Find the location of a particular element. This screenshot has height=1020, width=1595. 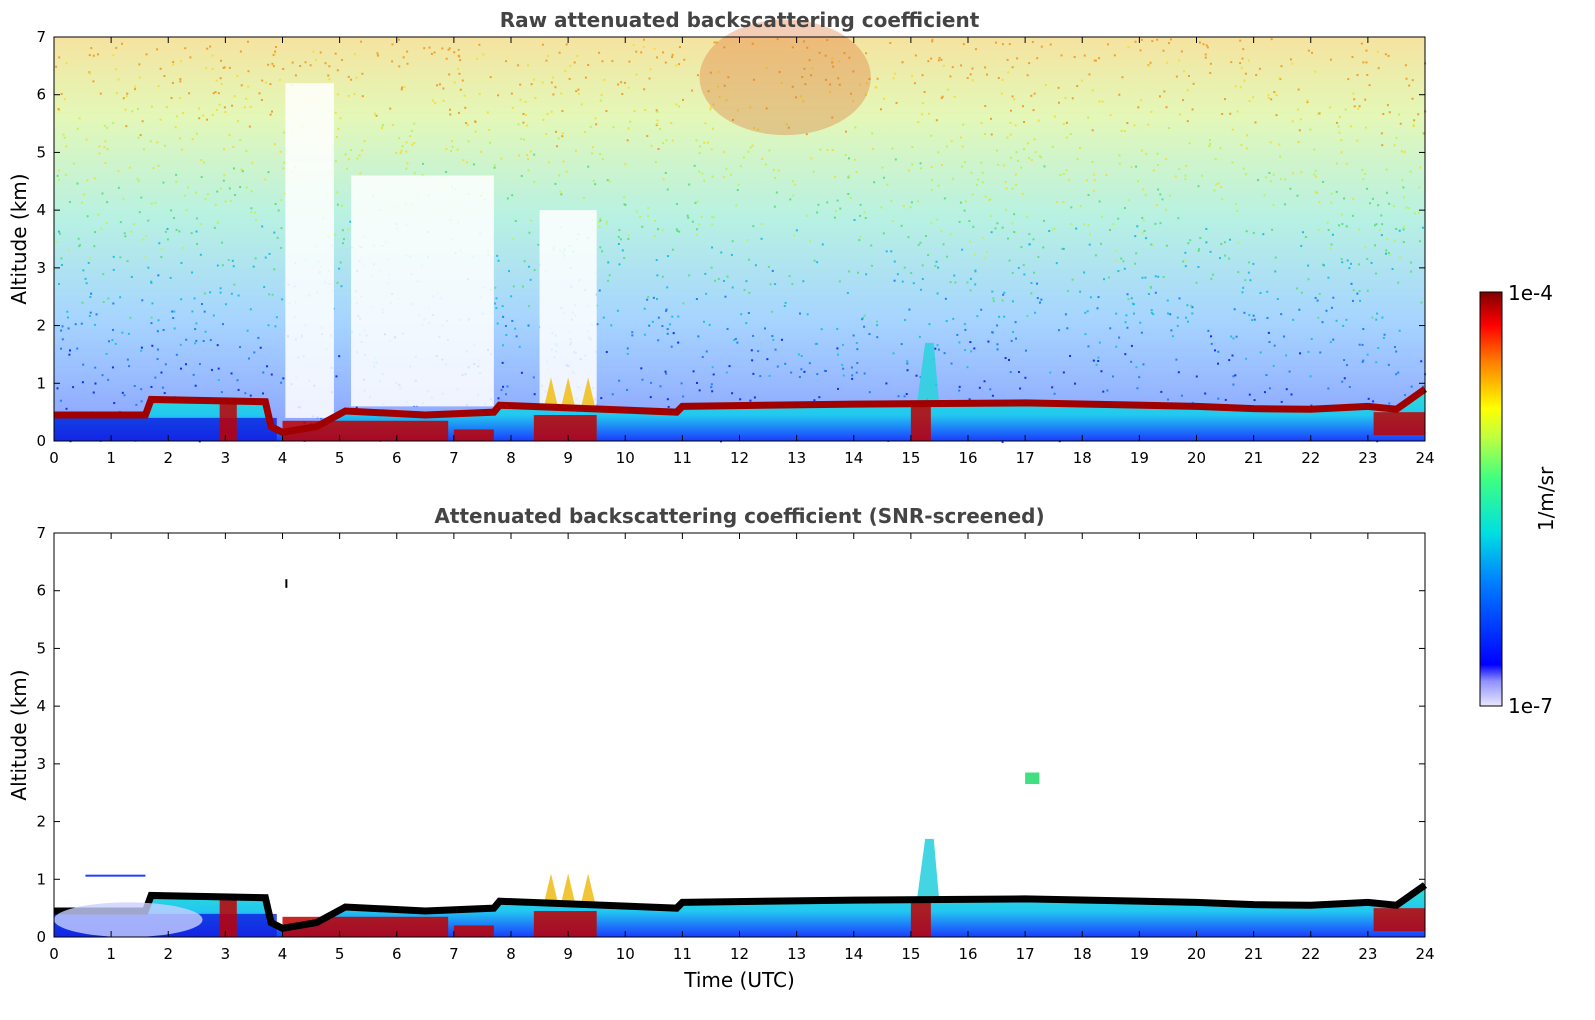

y-axis-label: Altitude (km) is located at coordinates (19, 238).